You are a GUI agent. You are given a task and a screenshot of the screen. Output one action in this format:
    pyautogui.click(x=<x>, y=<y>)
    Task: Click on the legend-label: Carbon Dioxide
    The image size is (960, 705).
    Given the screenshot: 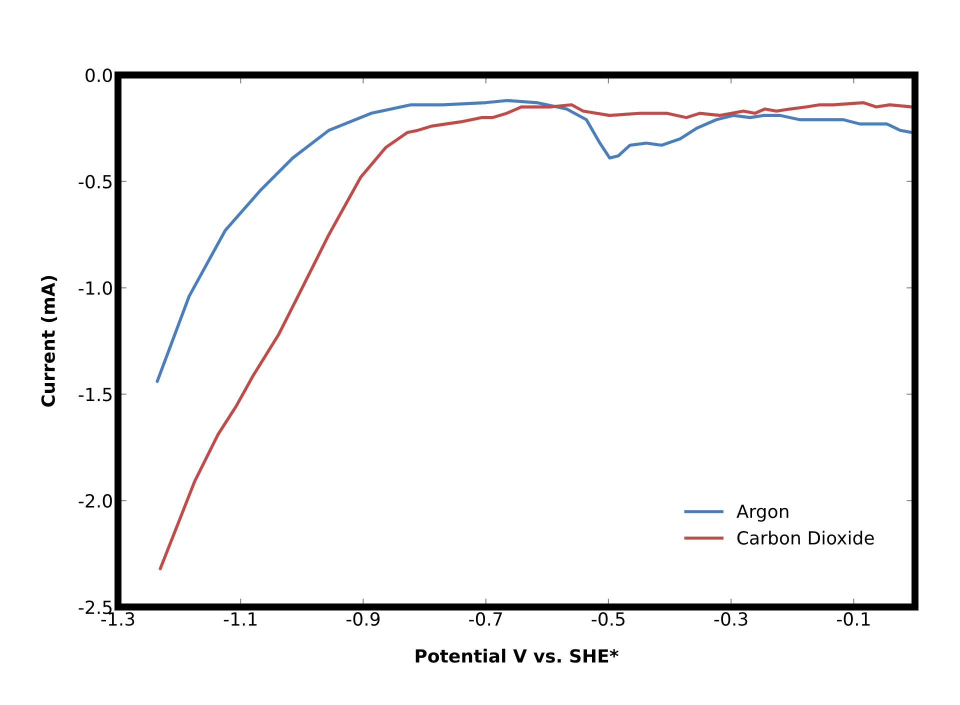 What is the action you would take?
    pyautogui.click(x=805, y=537)
    